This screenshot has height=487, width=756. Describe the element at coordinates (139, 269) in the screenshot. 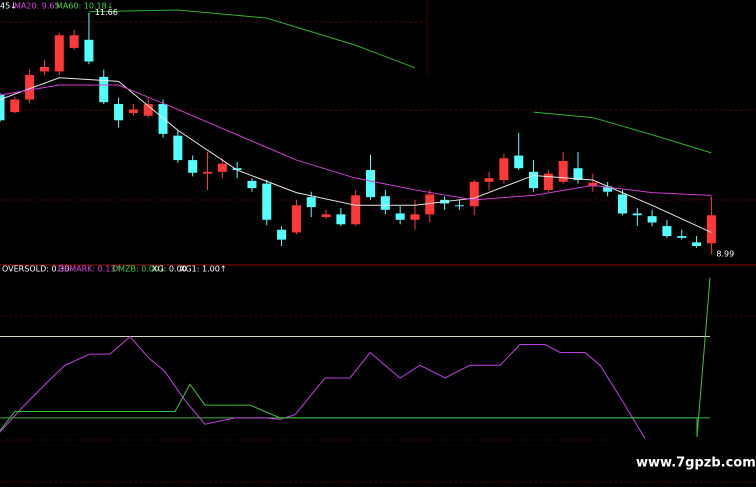

I see `indicator-label: DMZB: 0.00↓` at that location.